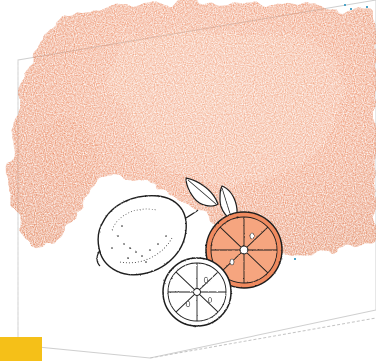 Image resolution: width=376 pixels, height=361 pixels. I want to click on yellow-corner-strip, so click(21, 349).